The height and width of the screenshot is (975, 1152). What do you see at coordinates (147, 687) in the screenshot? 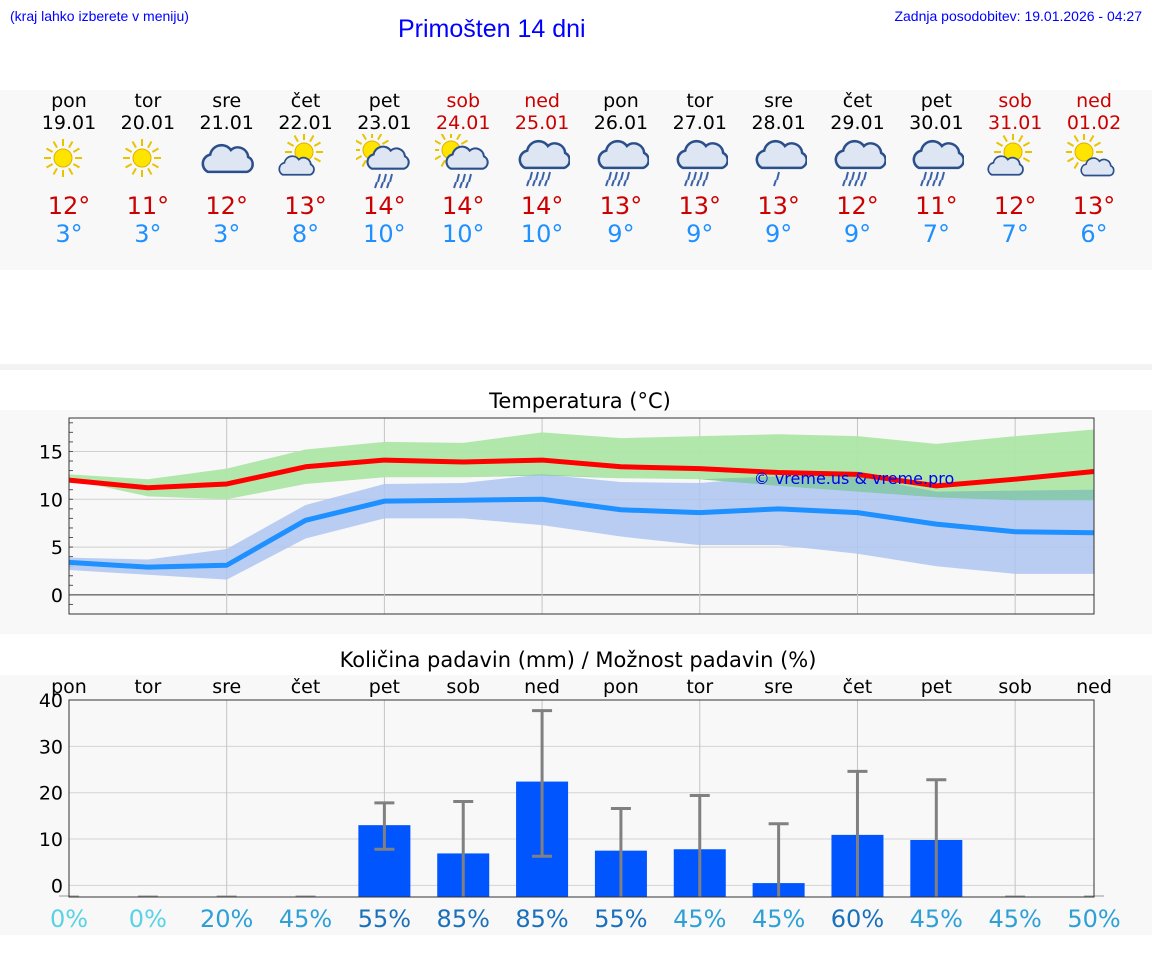
I see `x-day-label: tor` at bounding box center [147, 687].